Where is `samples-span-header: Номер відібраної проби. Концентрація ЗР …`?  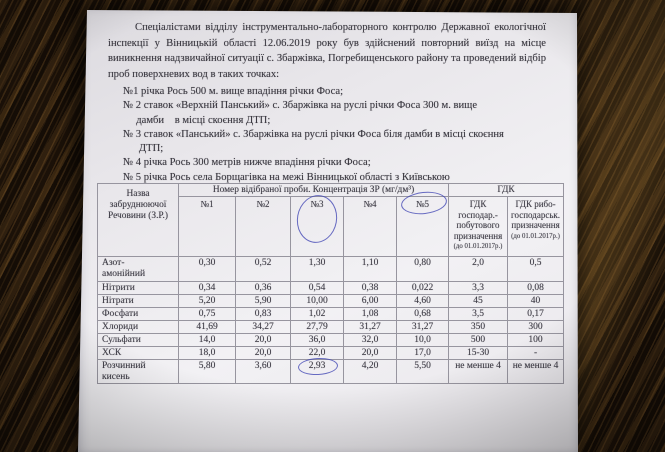
samples-span-header: Номер відібраної проби. Концентрація ЗР … is located at coordinates (313, 190).